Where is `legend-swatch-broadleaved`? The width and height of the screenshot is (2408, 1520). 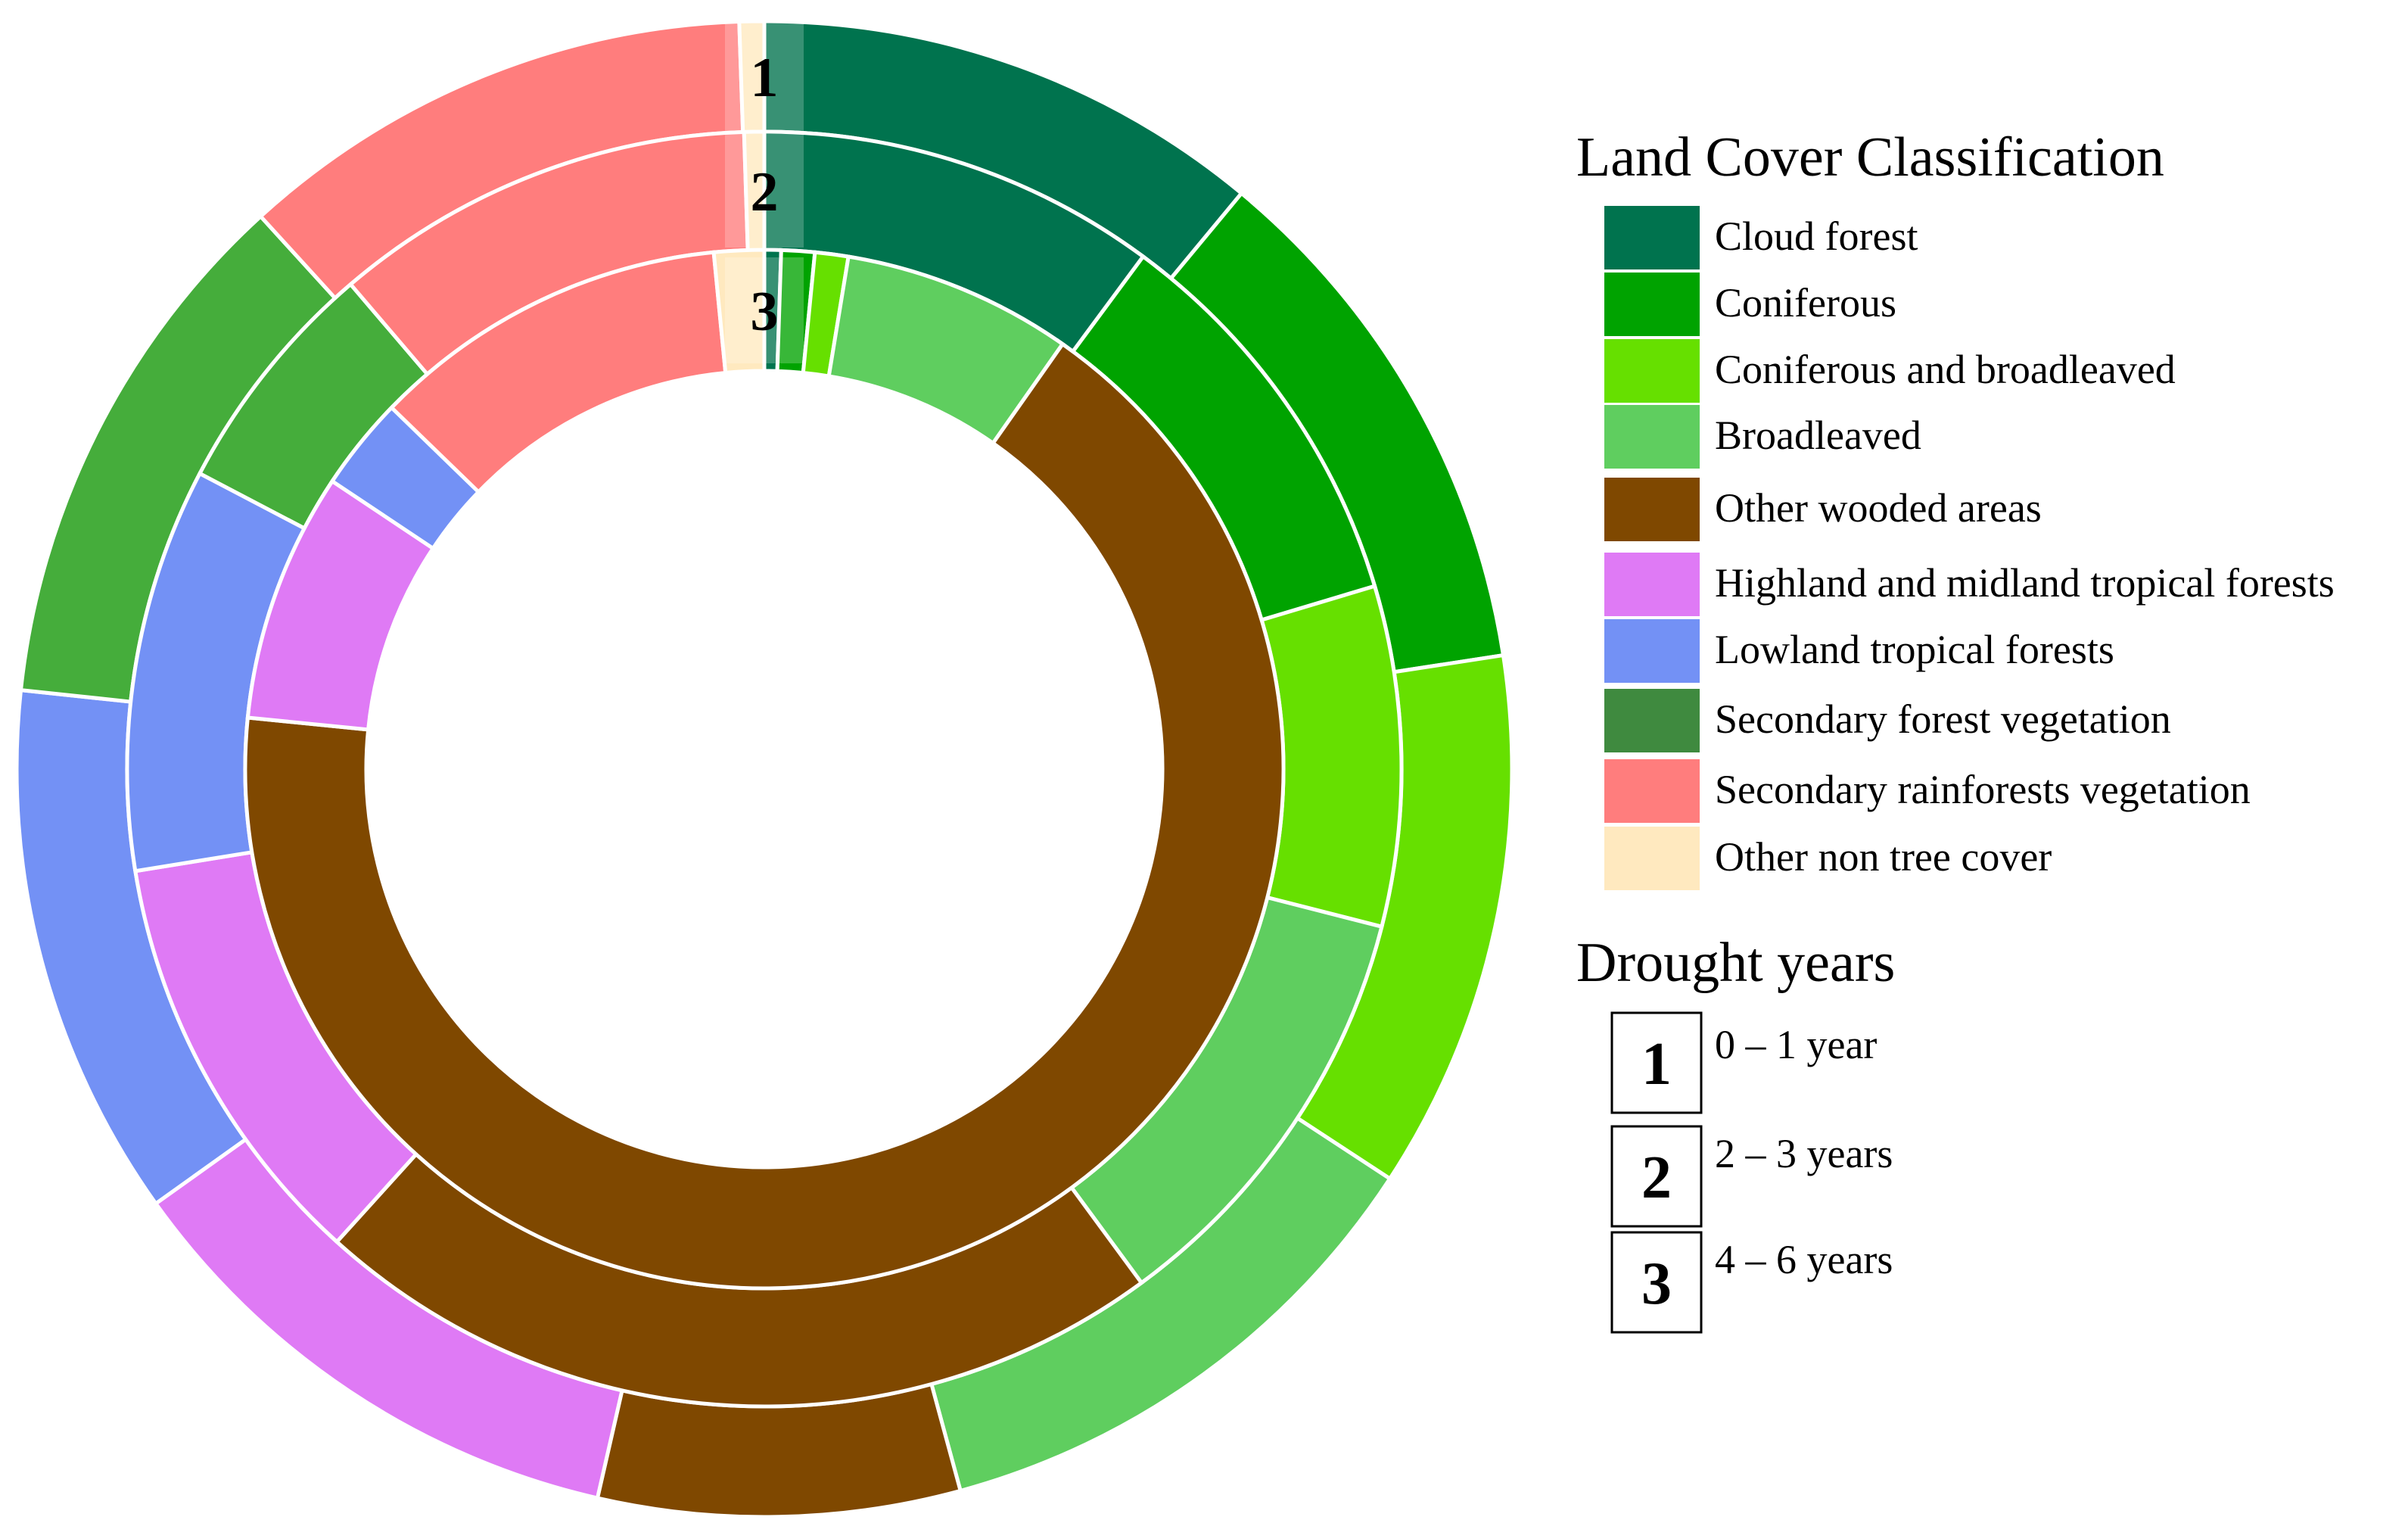
legend-swatch-broadleaved is located at coordinates (1652, 437).